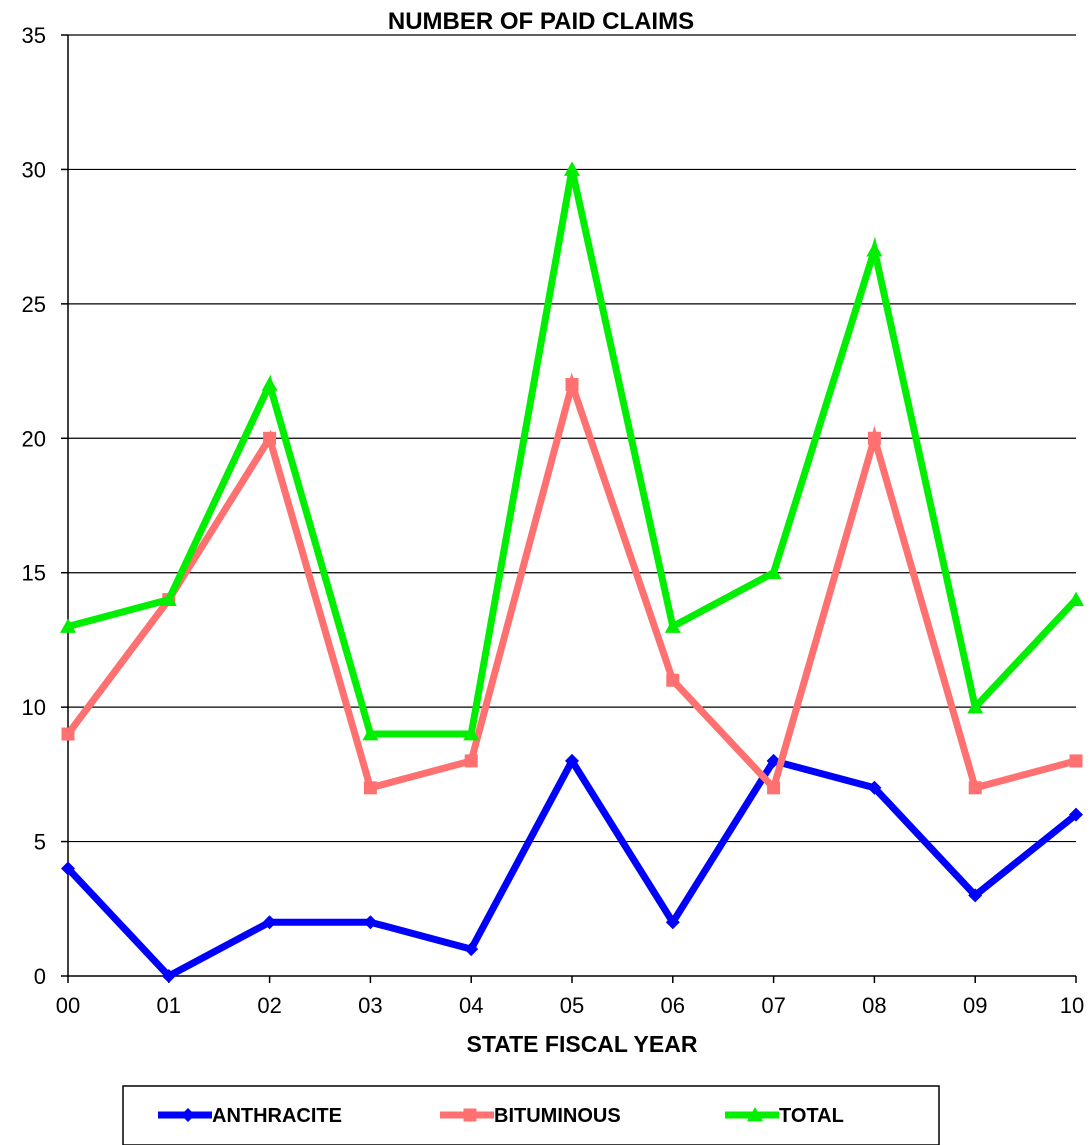 Image resolution: width=1091 pixels, height=1145 pixels. Describe the element at coordinates (34, 304) in the screenshot. I see `y-tick-label: 25` at that location.